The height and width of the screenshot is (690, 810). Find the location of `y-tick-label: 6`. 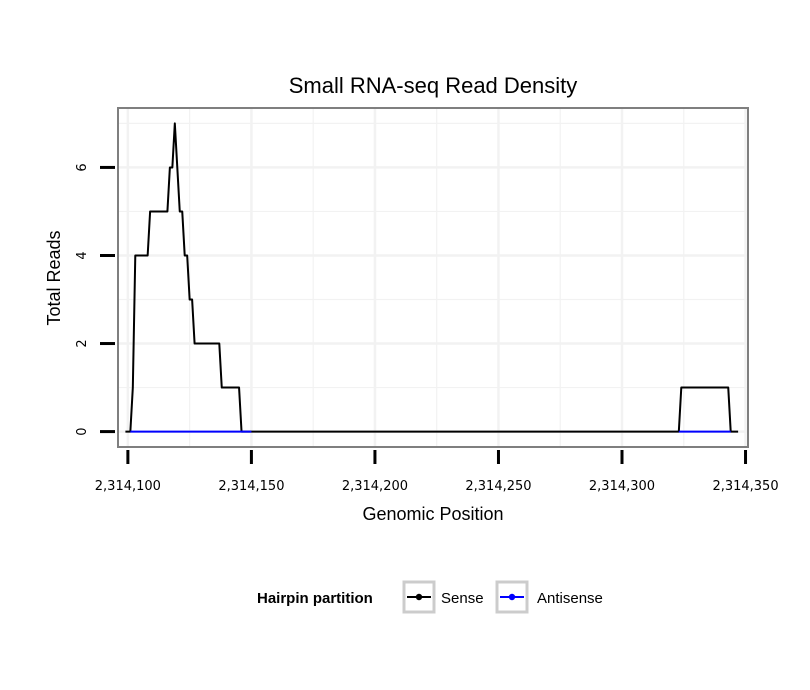

y-tick-label: 6 is located at coordinates (82, 167).